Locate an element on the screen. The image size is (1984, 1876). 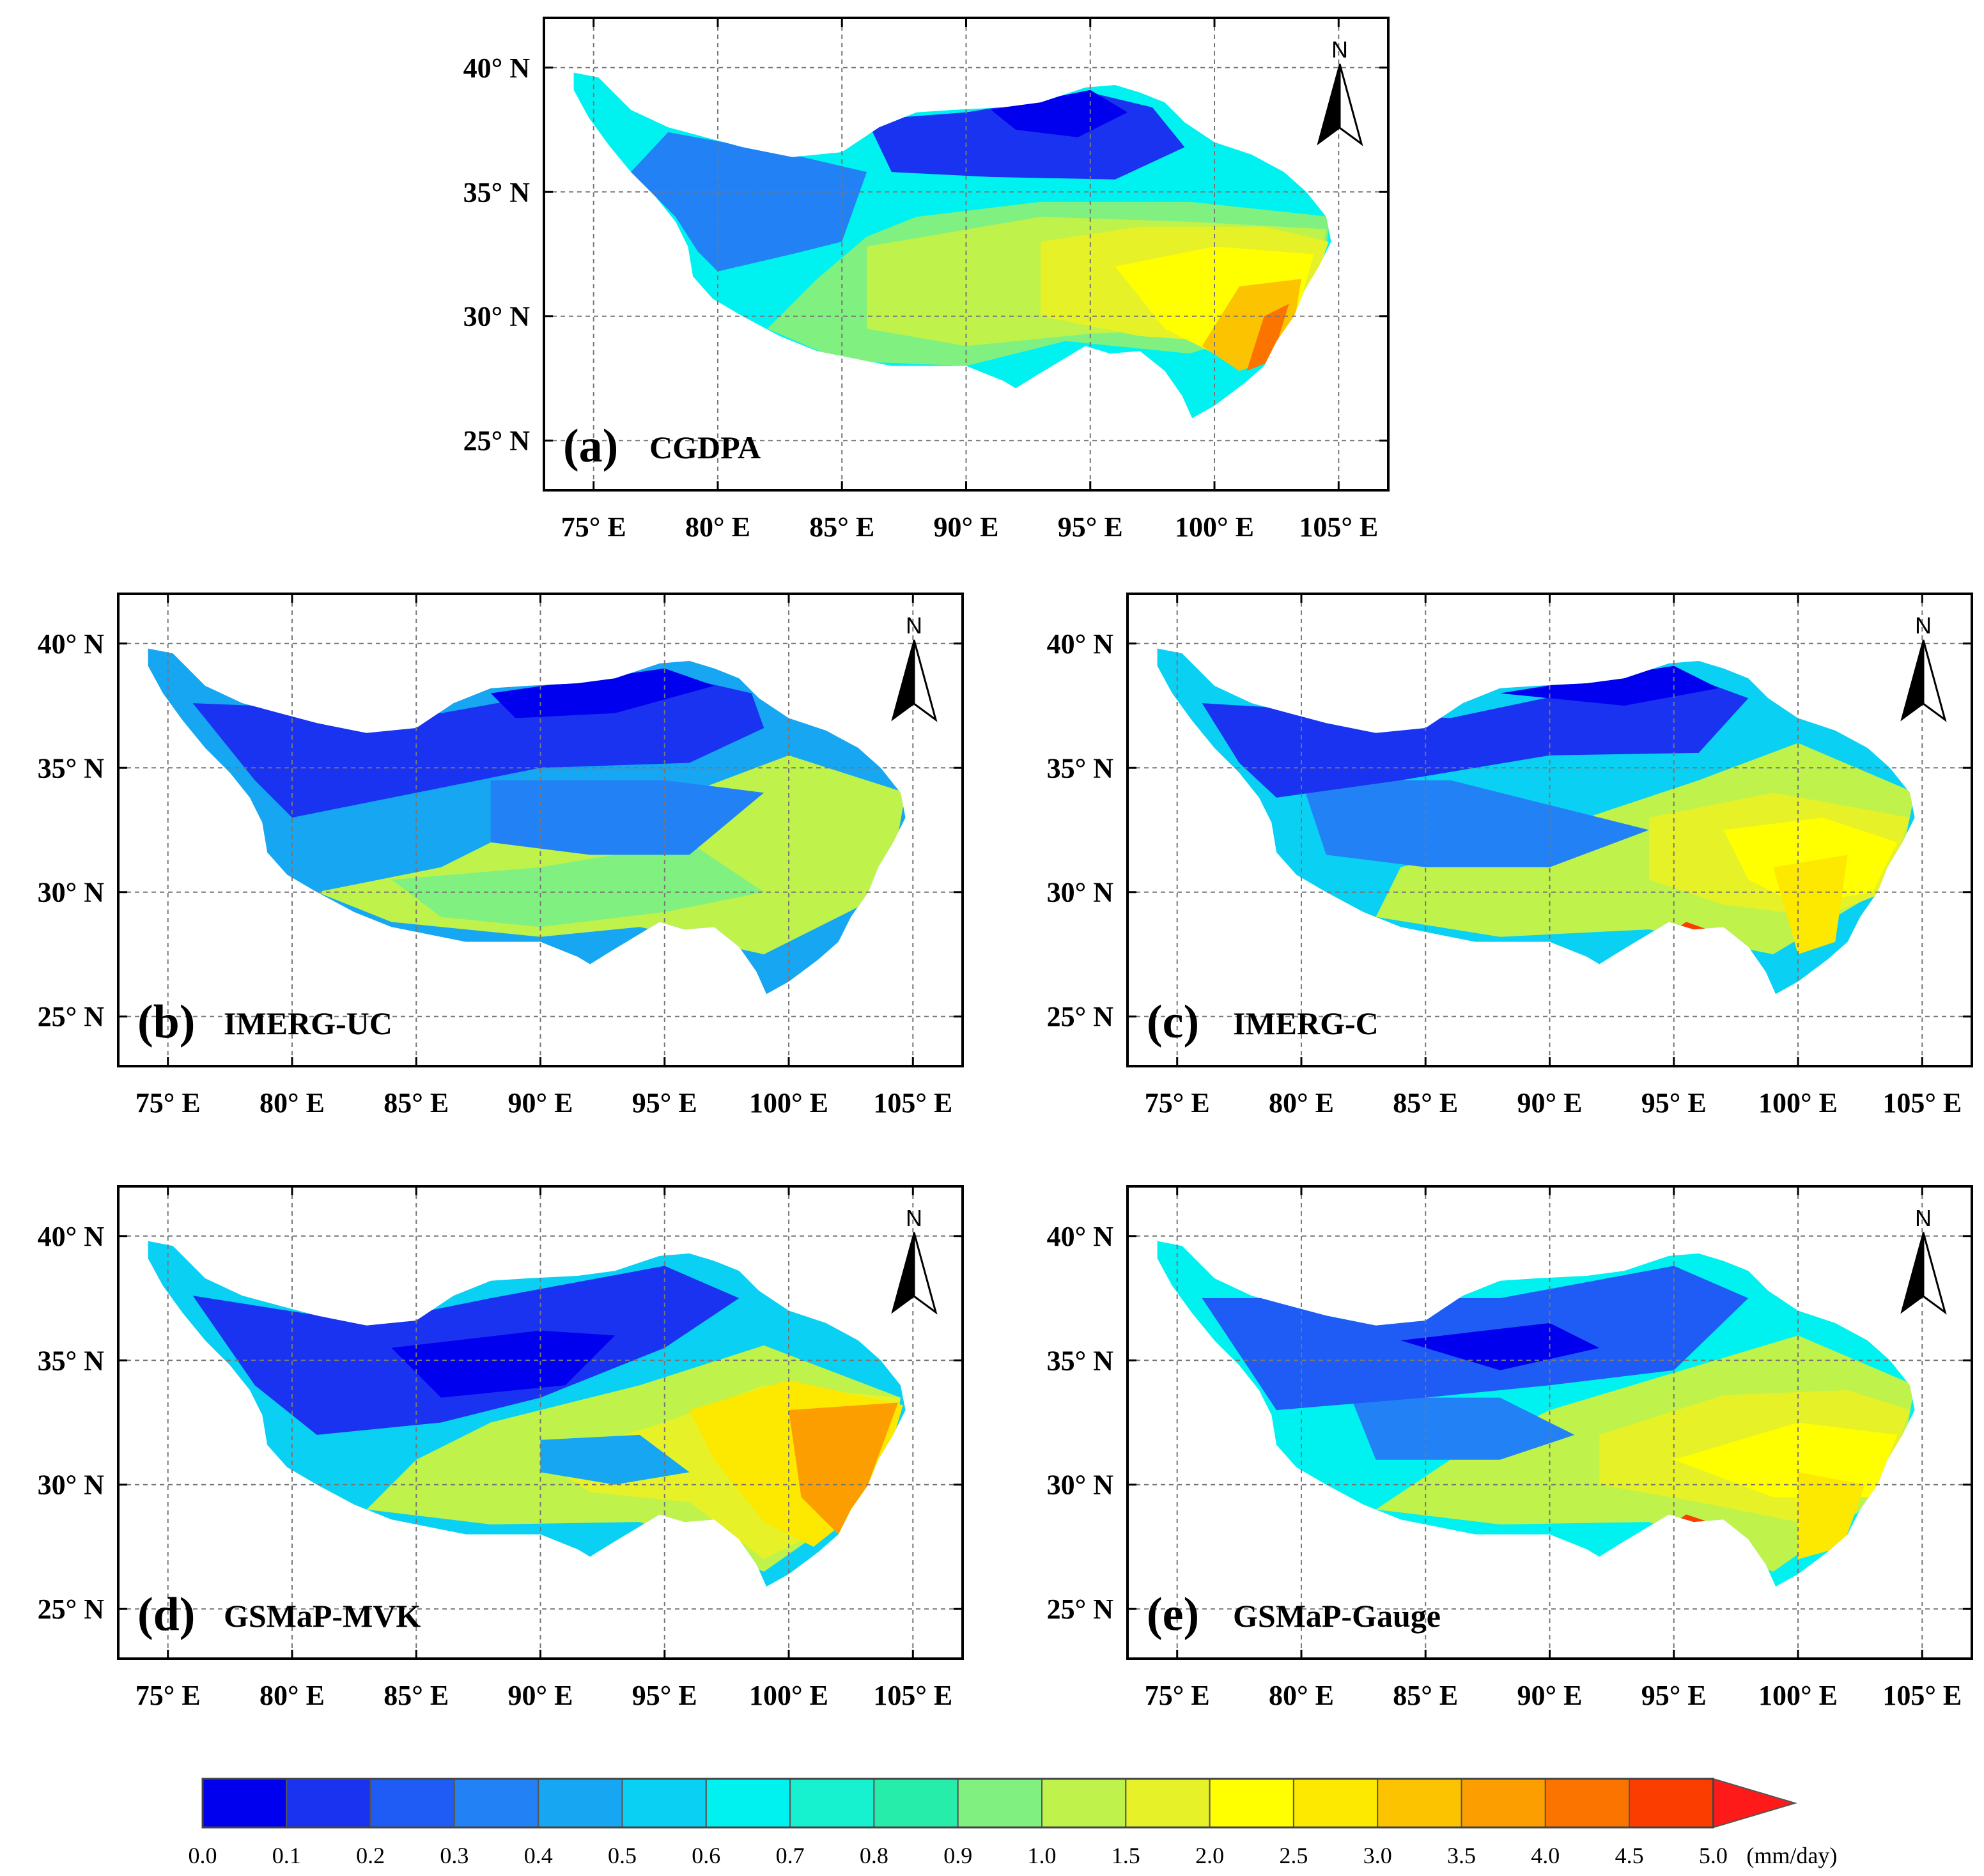
colorbar-label: 5.0 is located at coordinates (1713, 1855).